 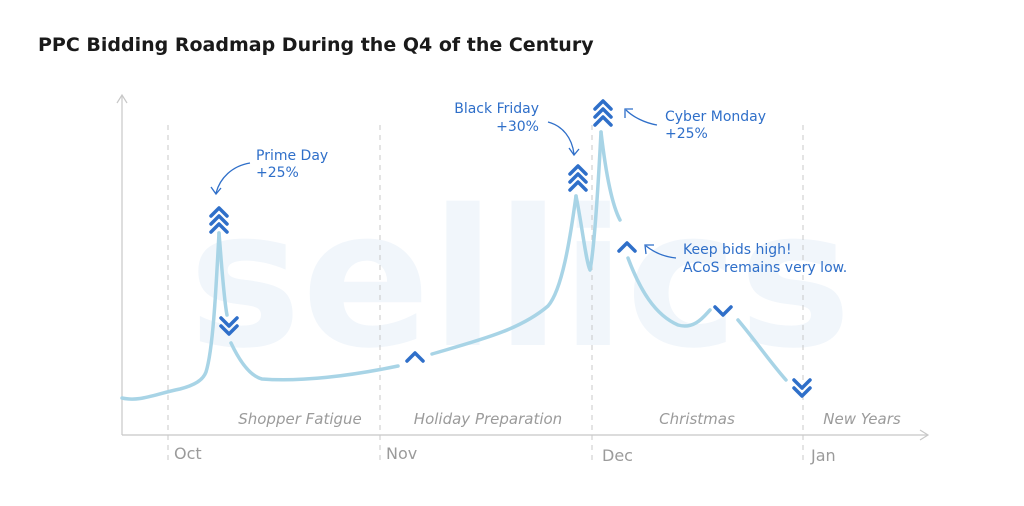 I want to click on x-tick-label: Jan, so click(x=823, y=455).